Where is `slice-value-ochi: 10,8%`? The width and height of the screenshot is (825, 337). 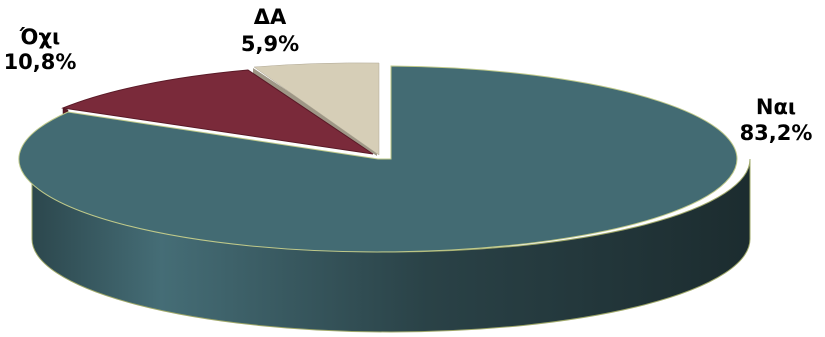
slice-value-ochi: 10,8% is located at coordinates (40, 62).